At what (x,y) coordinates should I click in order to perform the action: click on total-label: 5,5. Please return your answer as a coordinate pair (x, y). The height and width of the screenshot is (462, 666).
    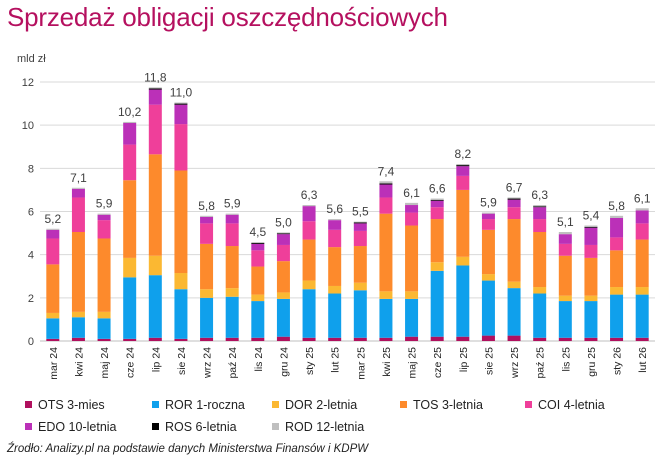
    Looking at the image, I should click on (360, 212).